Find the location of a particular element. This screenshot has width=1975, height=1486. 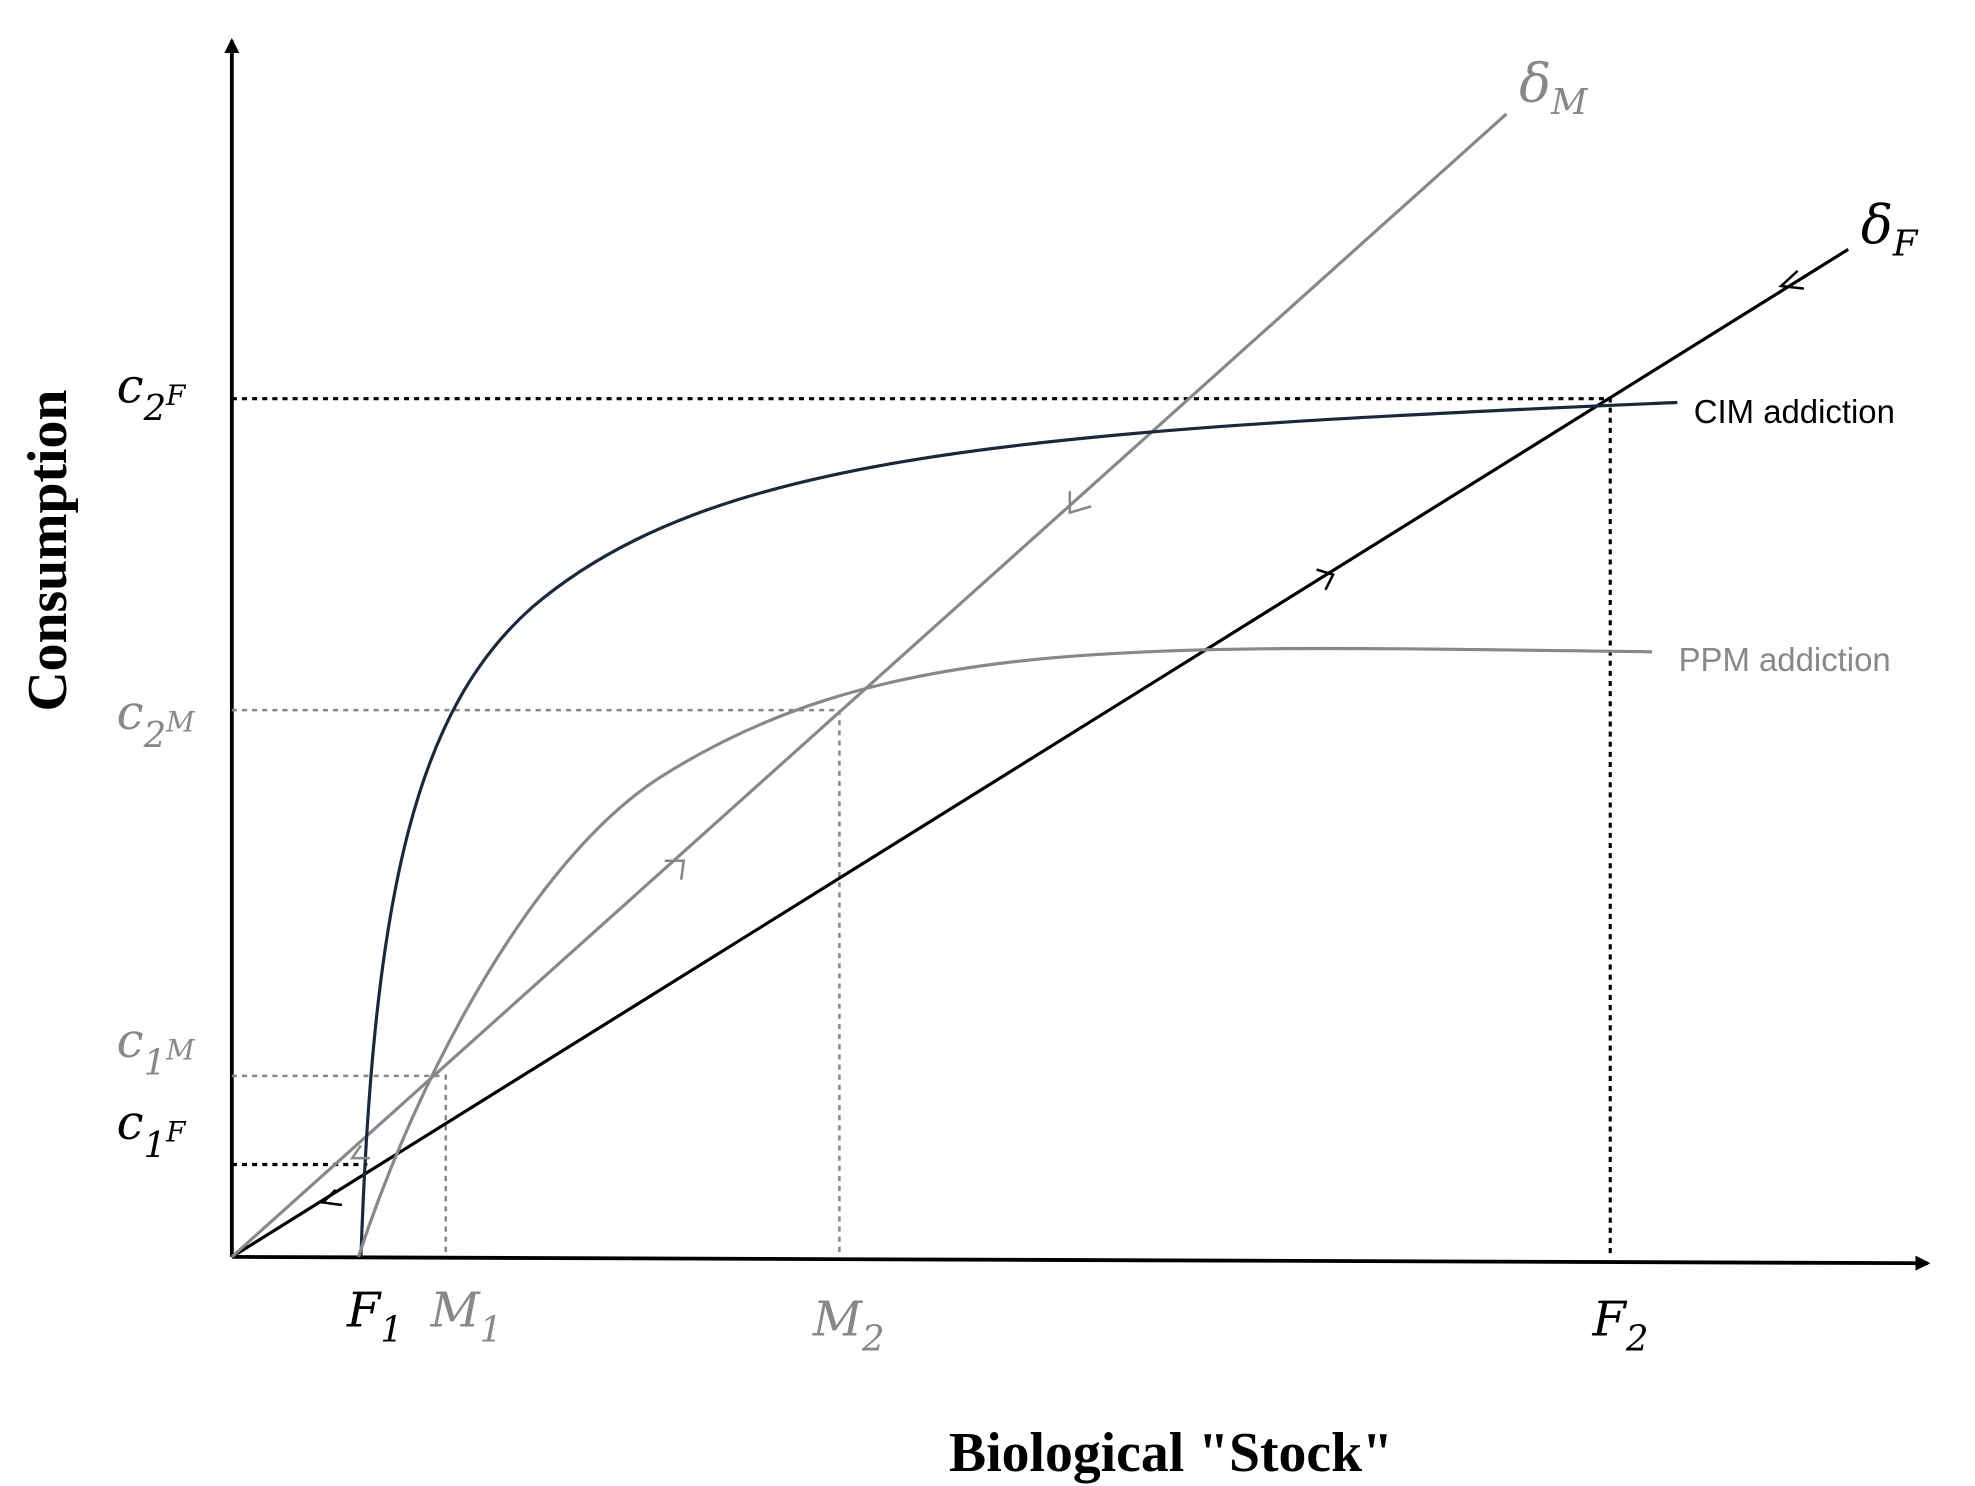

x-axis-label: Biological "Stock" is located at coordinates (1171, 1453).